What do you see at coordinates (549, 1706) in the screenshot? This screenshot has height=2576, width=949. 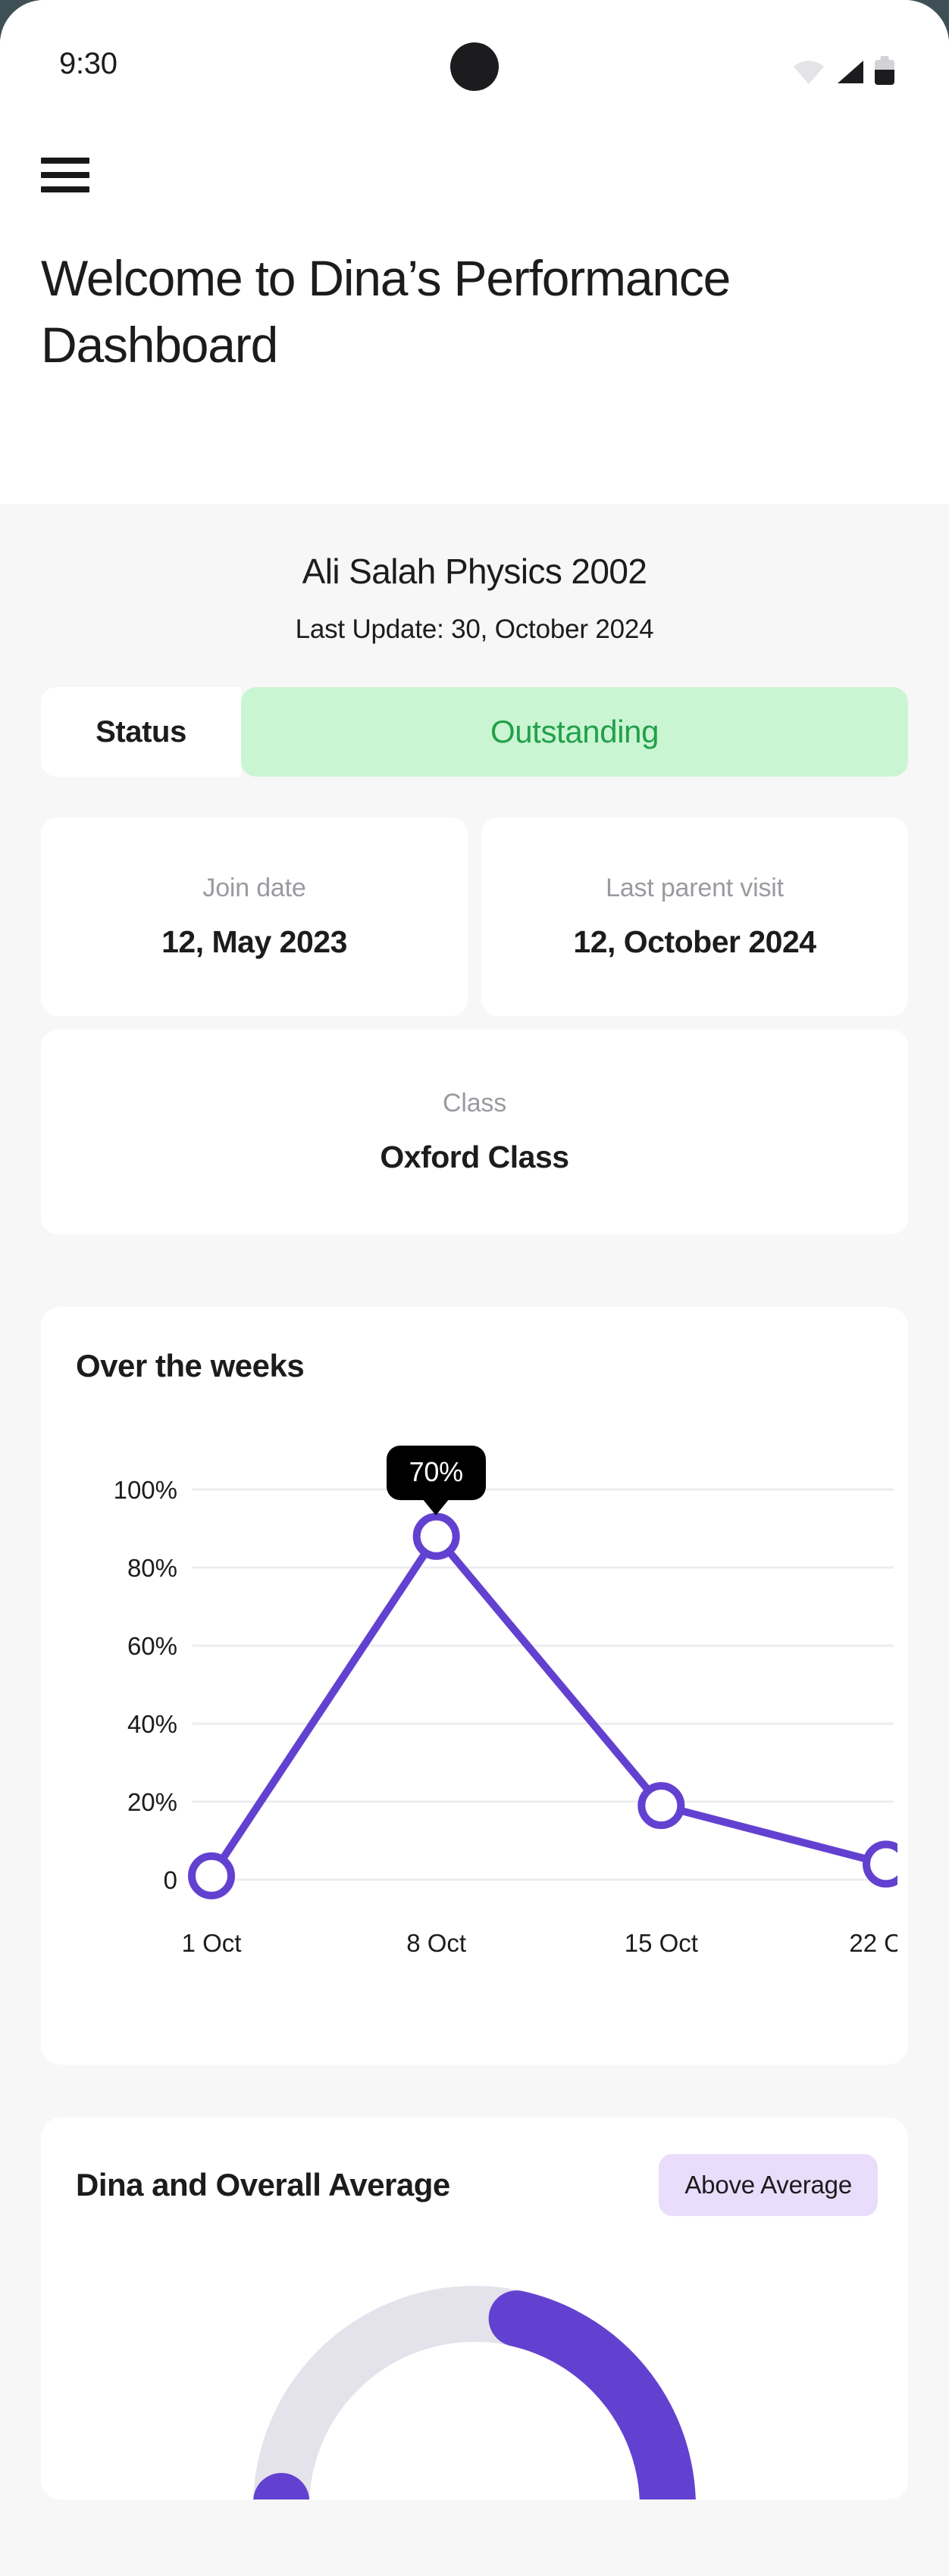 I see `chart-series-line` at bounding box center [549, 1706].